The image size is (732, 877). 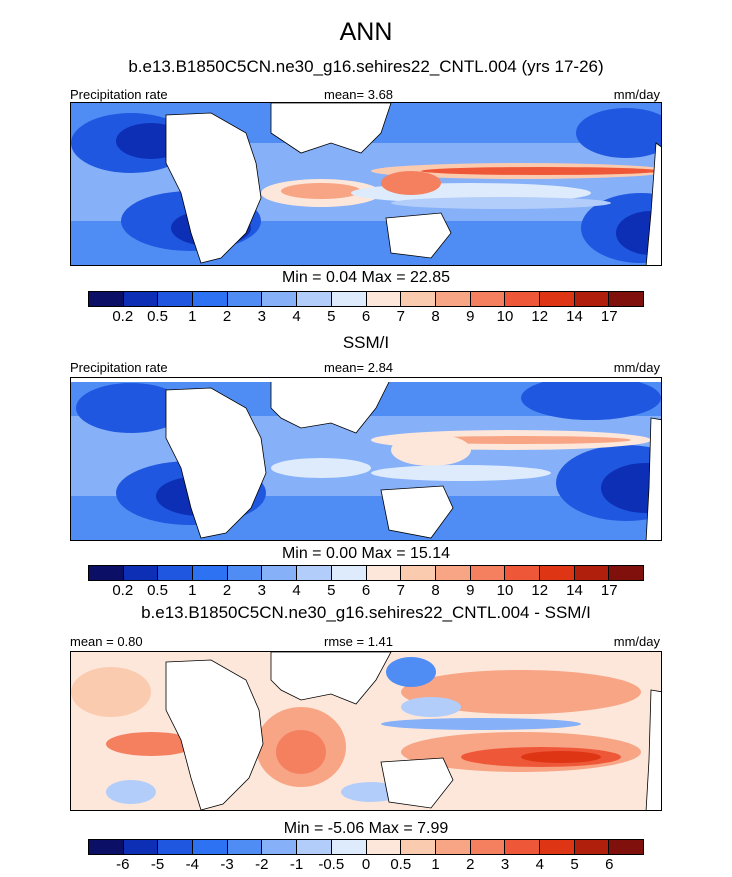 I want to click on colorbar-tick-label: -1, so click(x=296, y=864).